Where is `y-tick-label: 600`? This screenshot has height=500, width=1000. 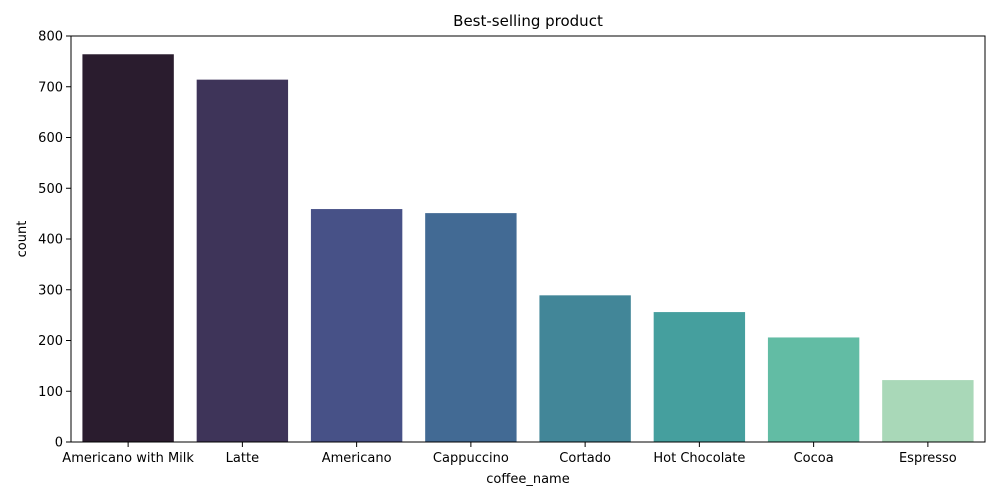
y-tick-label: 600 is located at coordinates (50, 138).